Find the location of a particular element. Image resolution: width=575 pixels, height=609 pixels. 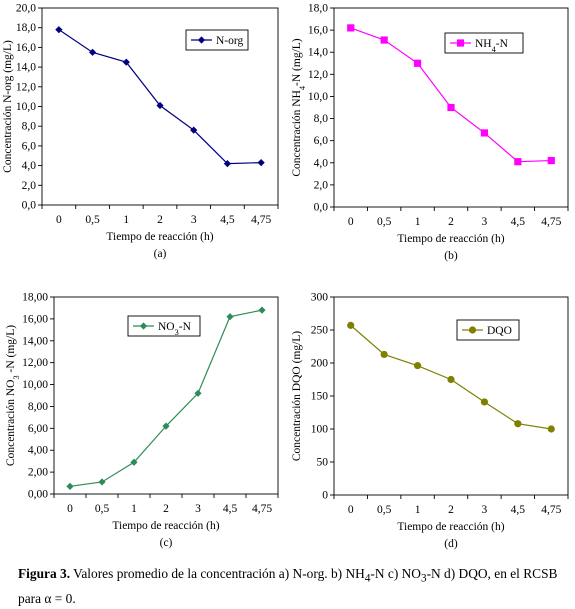

y-tick-label: 14,0 is located at coordinates (26, 68).